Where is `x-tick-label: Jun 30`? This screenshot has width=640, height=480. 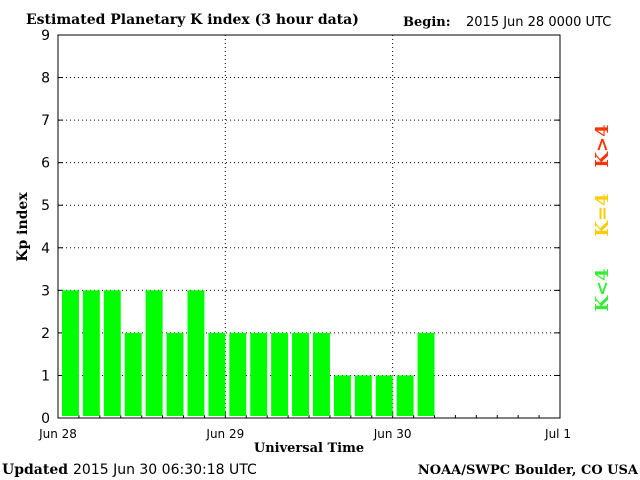 x-tick-label: Jun 30 is located at coordinates (392, 434).